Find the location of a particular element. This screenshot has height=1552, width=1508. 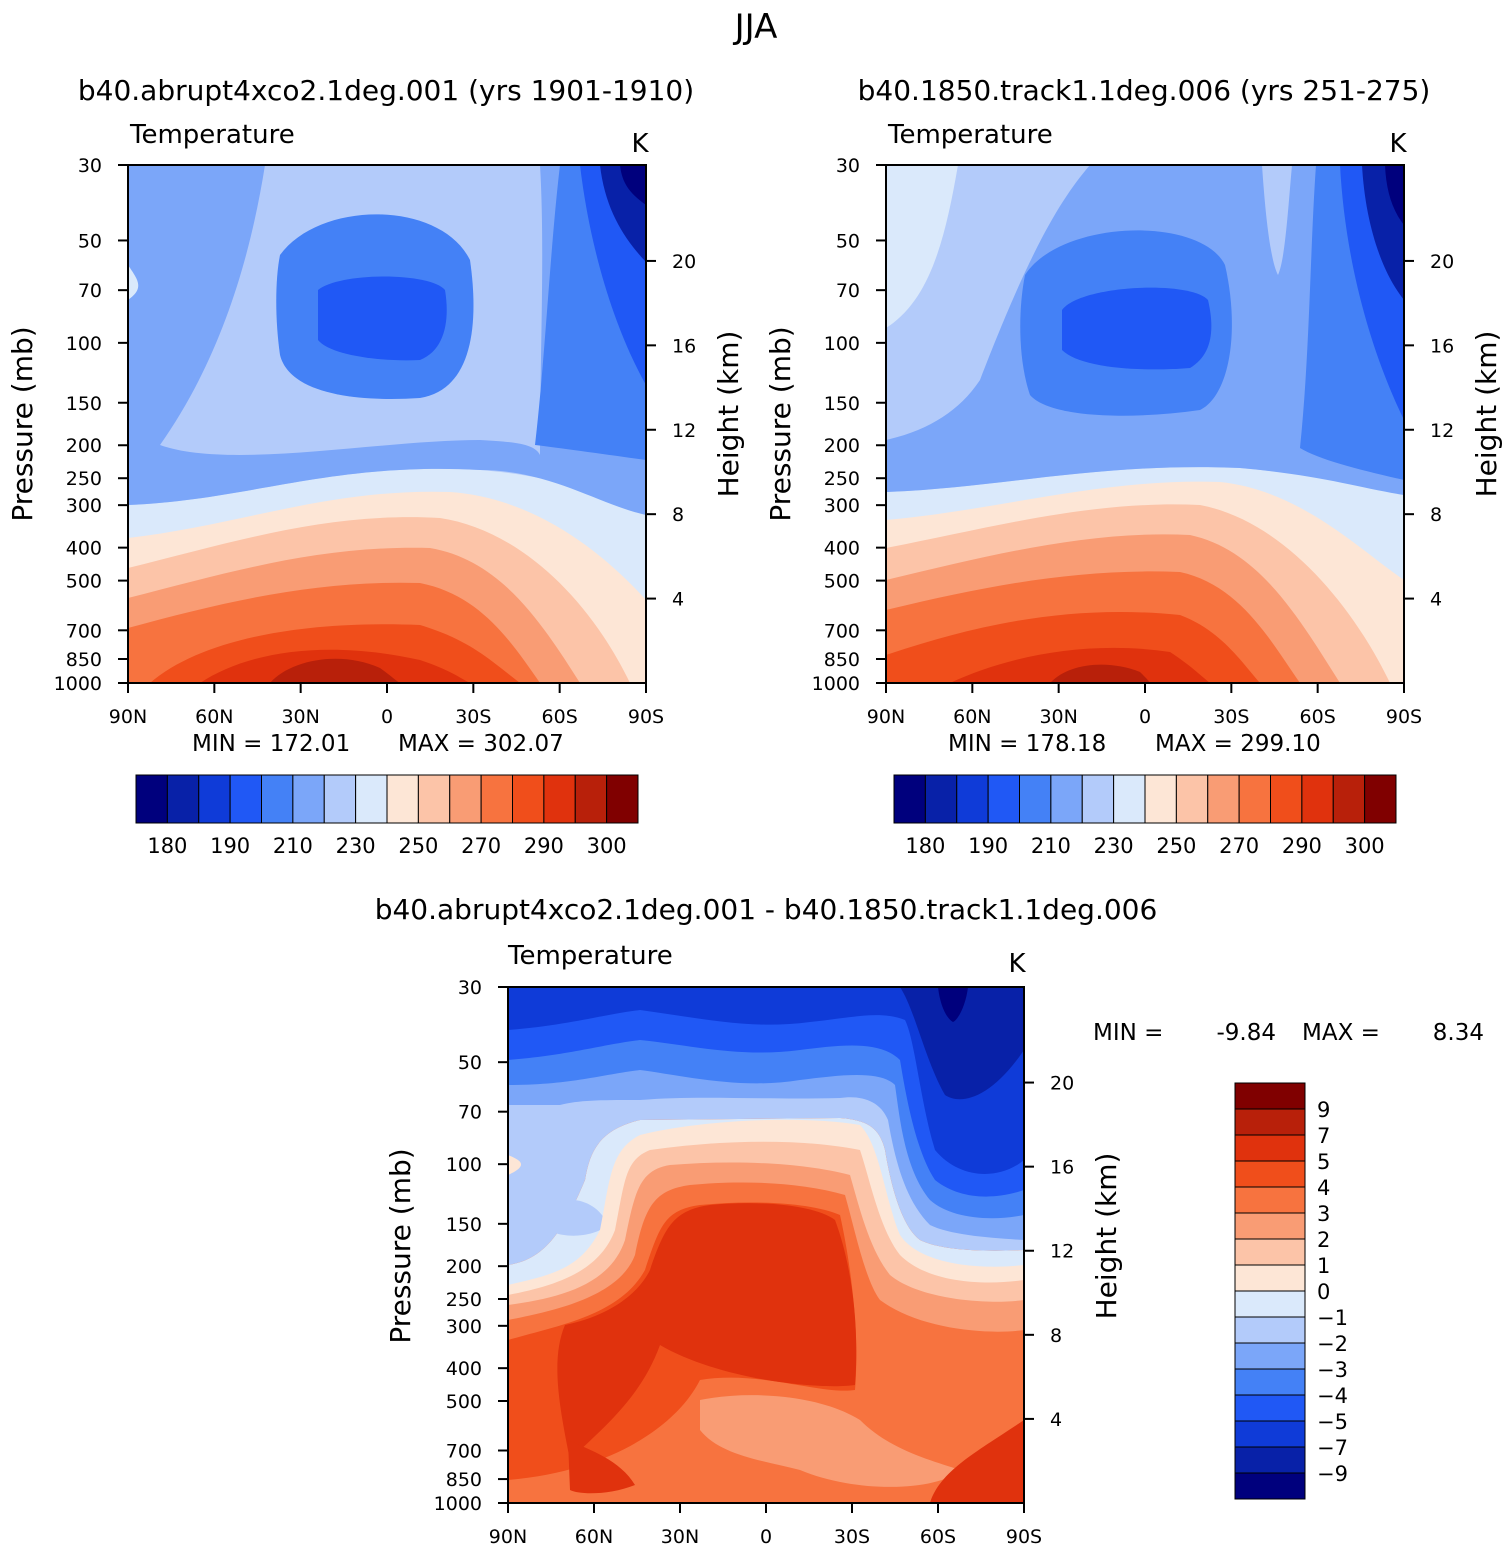

colorbar-label: −3 is located at coordinates (1332, 1370).